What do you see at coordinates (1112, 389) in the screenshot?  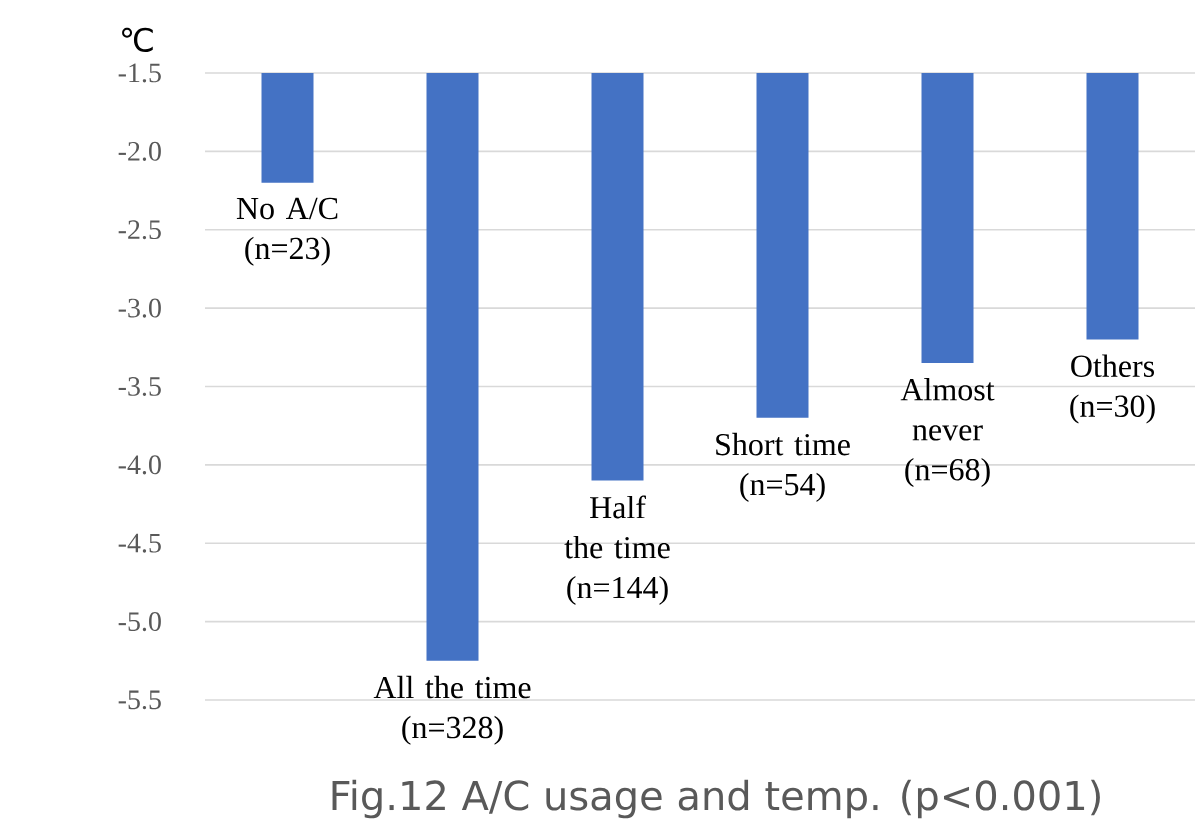 I see `x-tick-label: Others (n=30)` at bounding box center [1112, 389].